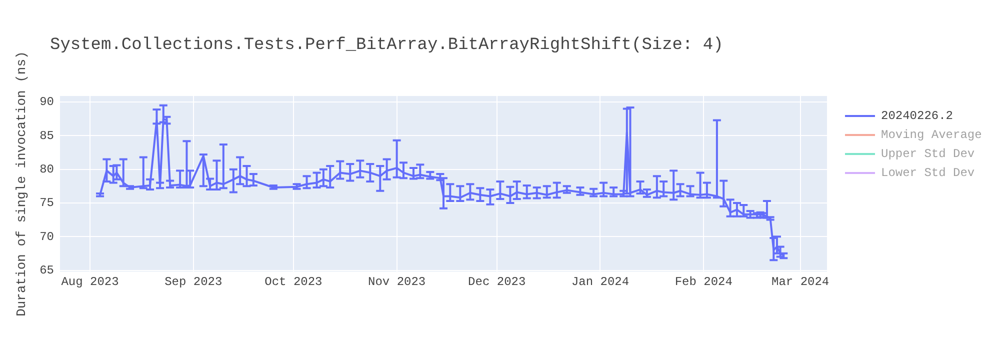  I want to click on y-axis-title: Duration of single invocation (ns), so click(22, 183).